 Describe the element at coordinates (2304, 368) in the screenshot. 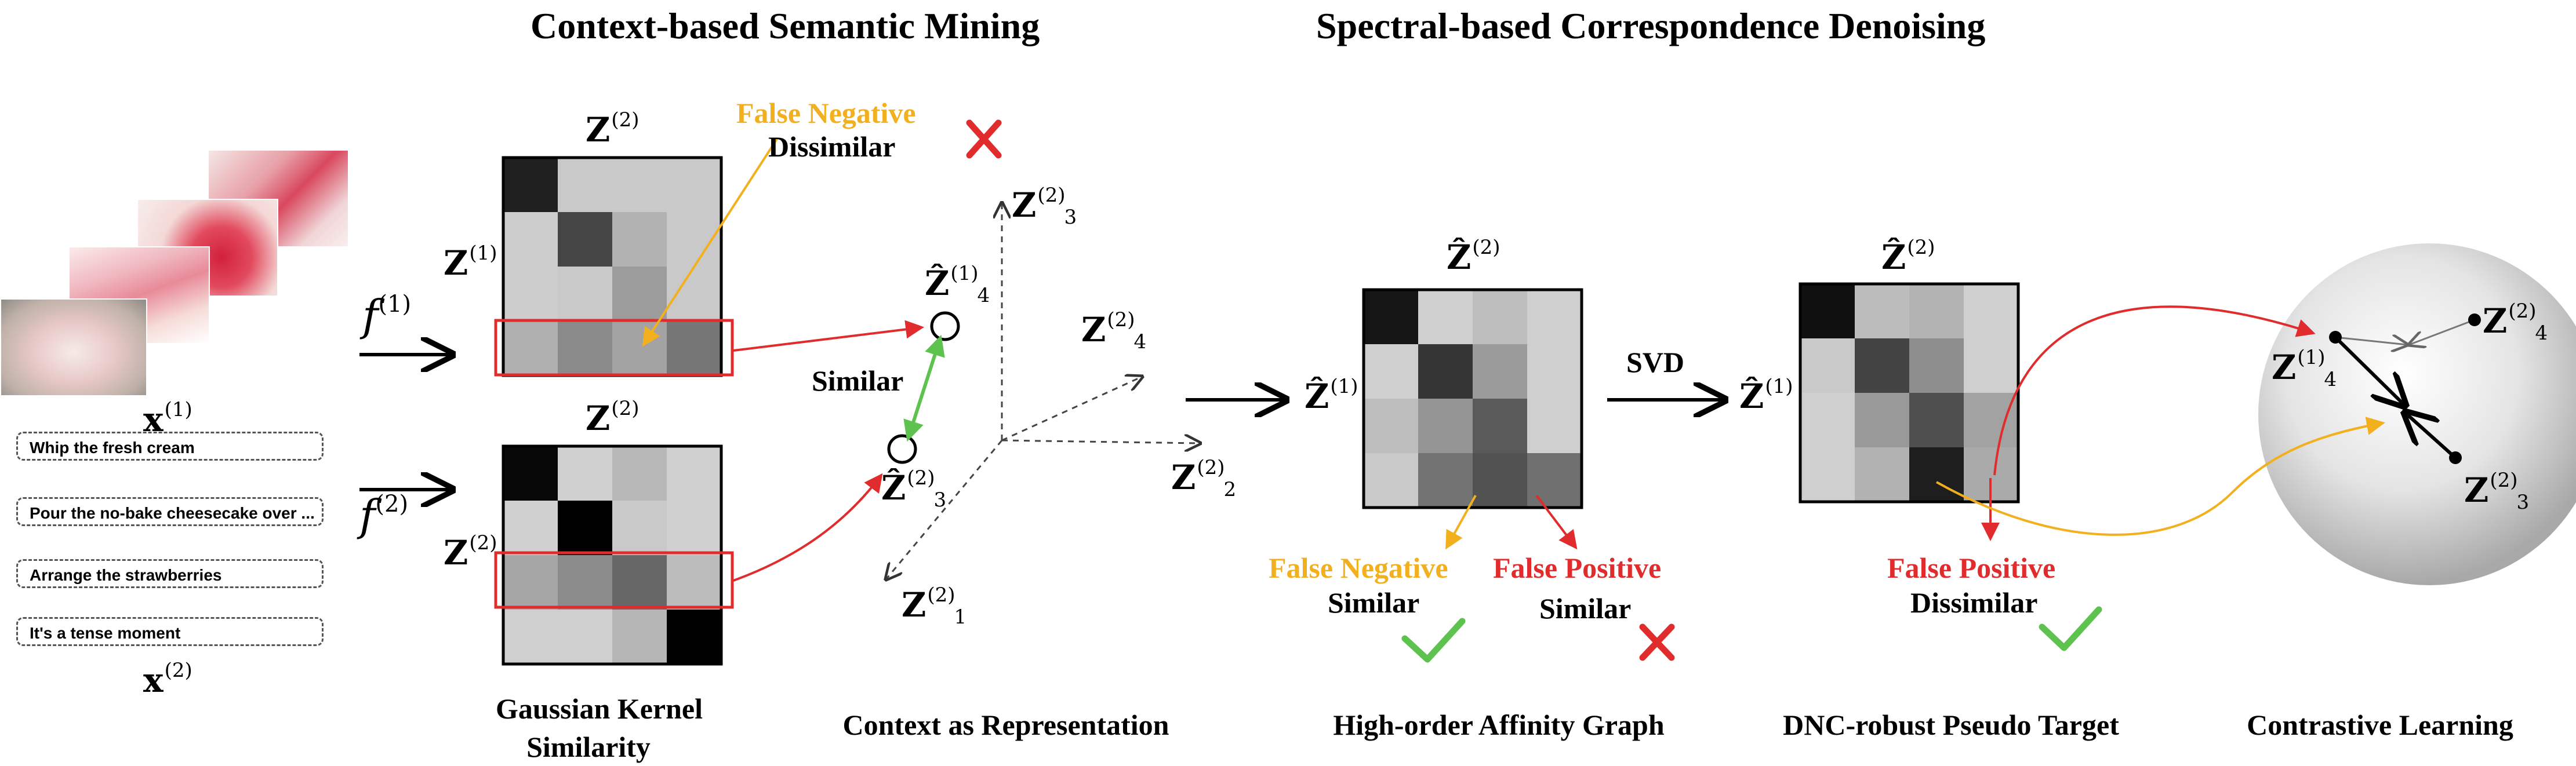

I see `sphere-z4-1-label: Z(1)4` at that location.